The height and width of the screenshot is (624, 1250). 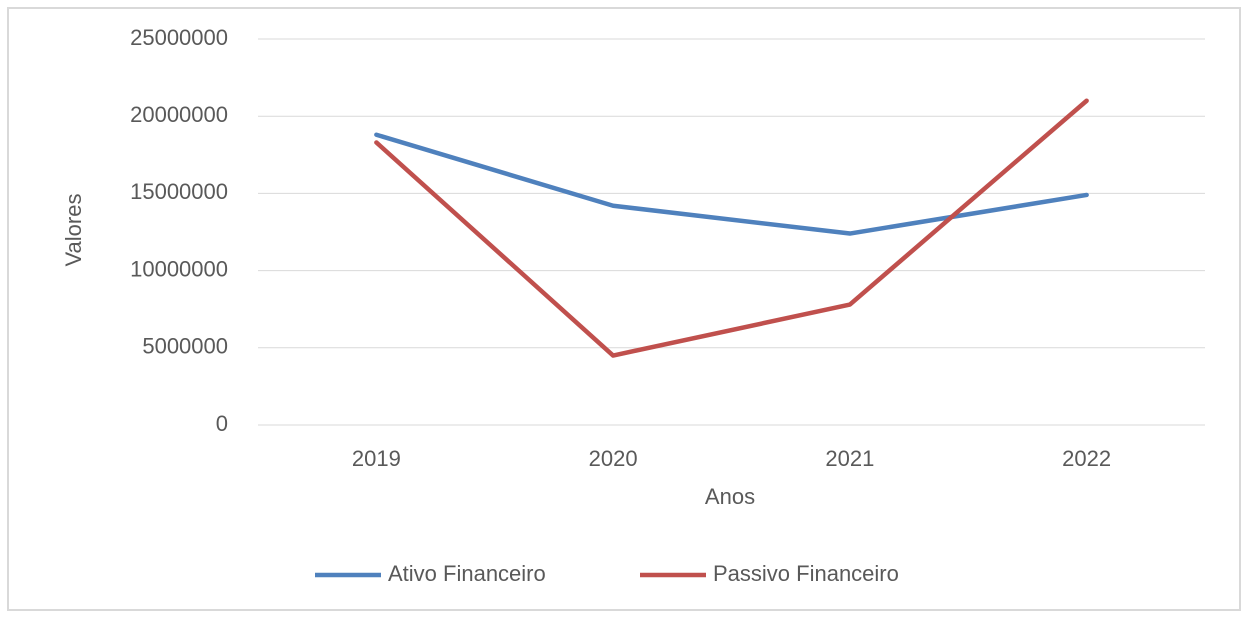 I want to click on y-tick-label: 15000000, so click(x=179, y=191).